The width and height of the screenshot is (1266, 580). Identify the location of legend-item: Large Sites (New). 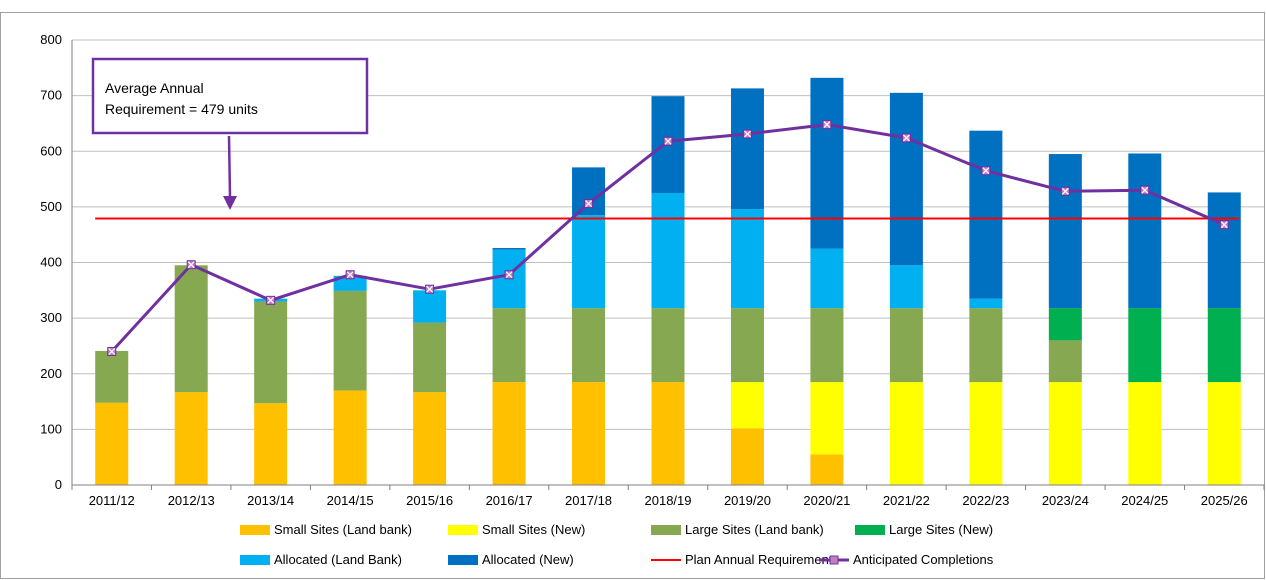
(924, 529).